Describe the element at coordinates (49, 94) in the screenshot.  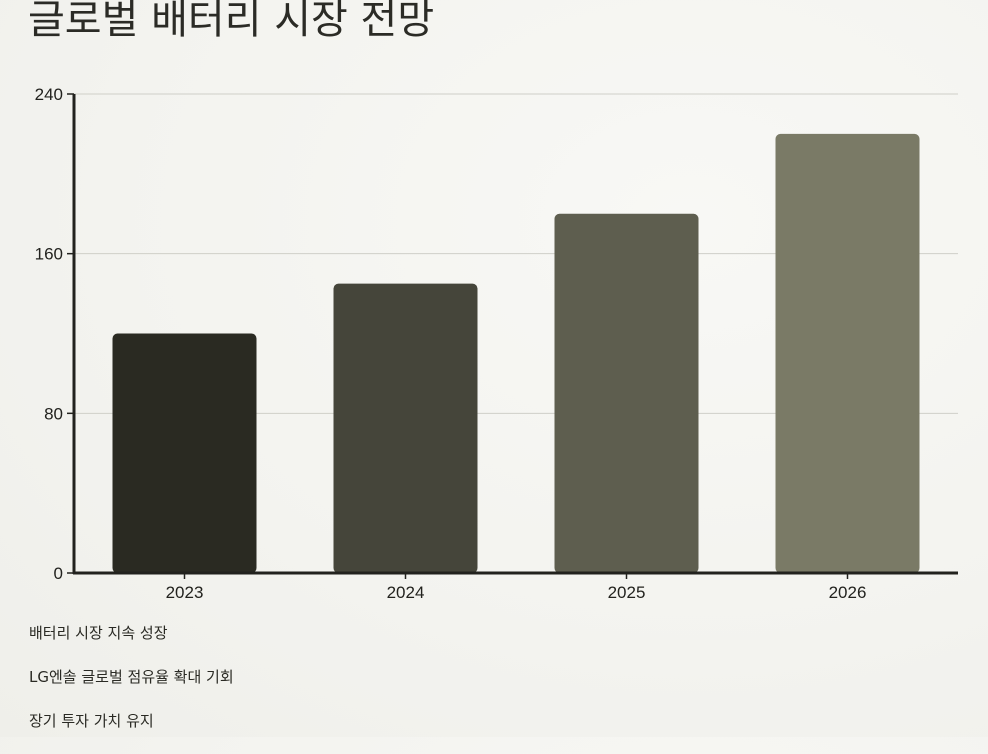
I see `y-tick-label: 240` at that location.